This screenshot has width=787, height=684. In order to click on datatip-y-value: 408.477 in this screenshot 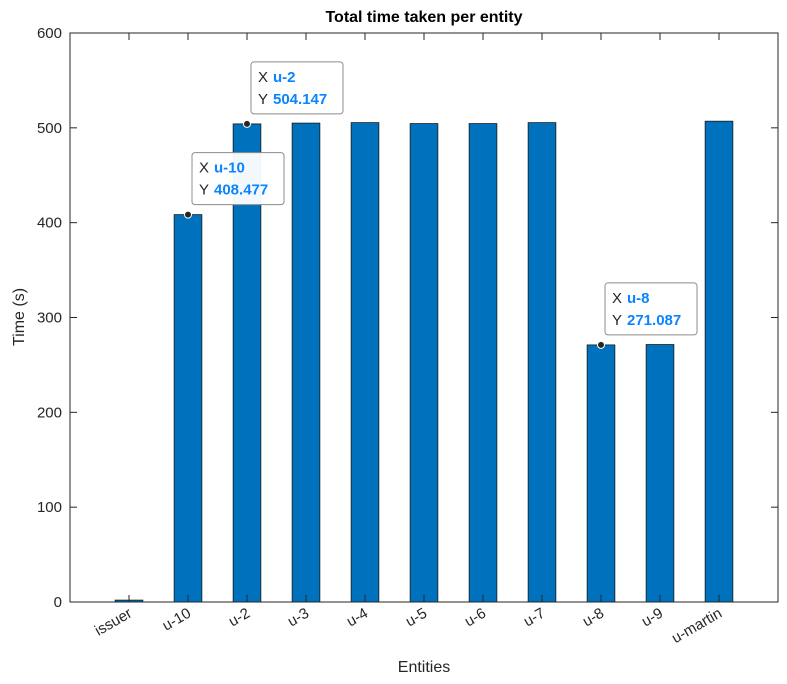, I will do `click(241, 190)`.